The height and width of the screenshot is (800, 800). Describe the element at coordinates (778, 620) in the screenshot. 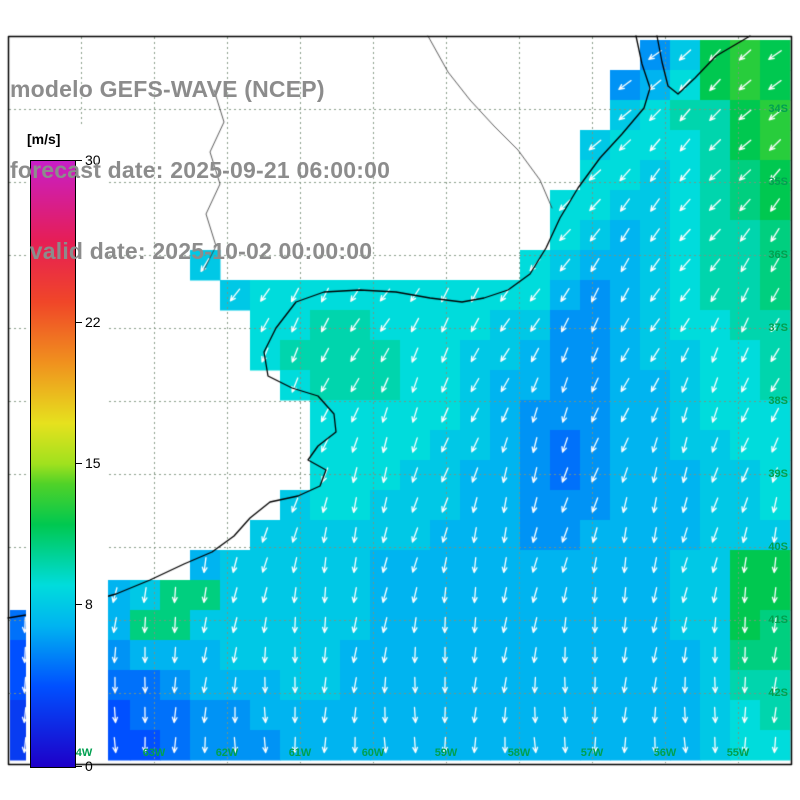

I see `latitude-label: 41S` at that location.